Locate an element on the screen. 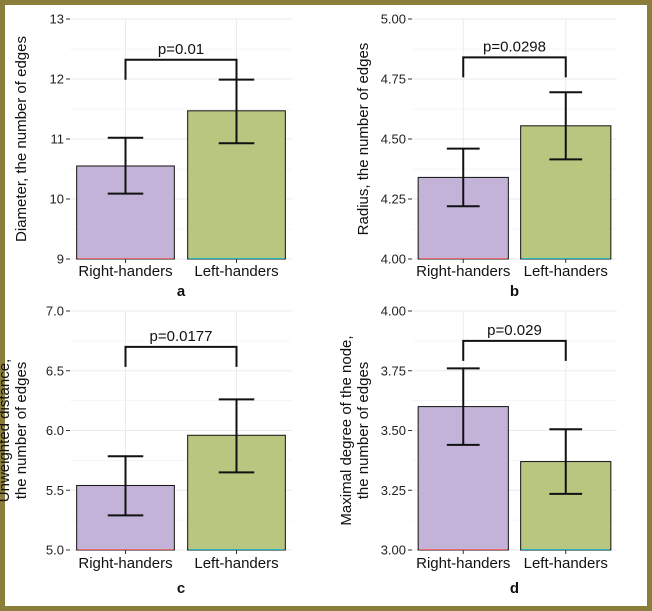  y-tick-label: 13 is located at coordinates (57, 19).